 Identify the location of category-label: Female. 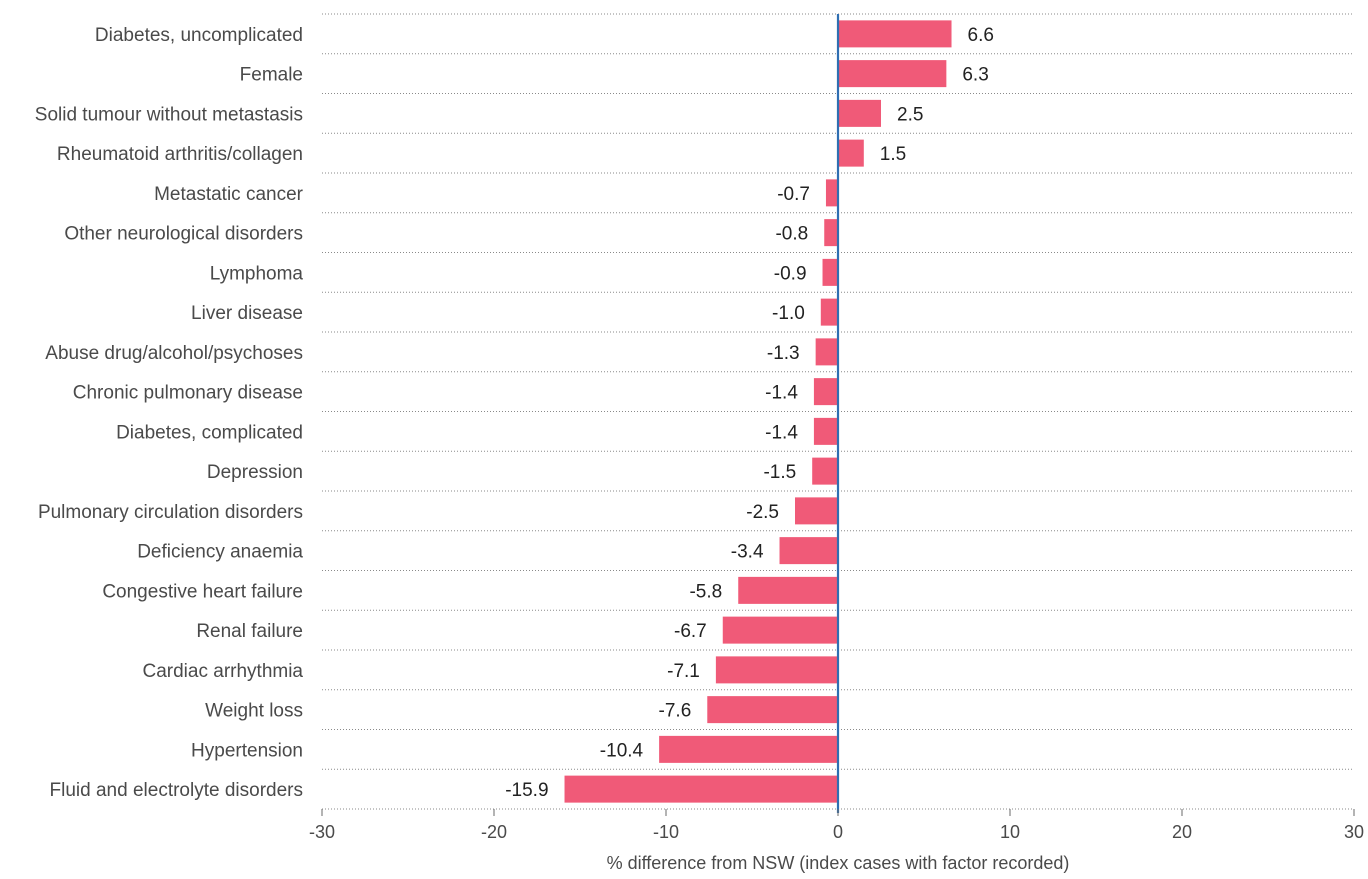
(271, 75).